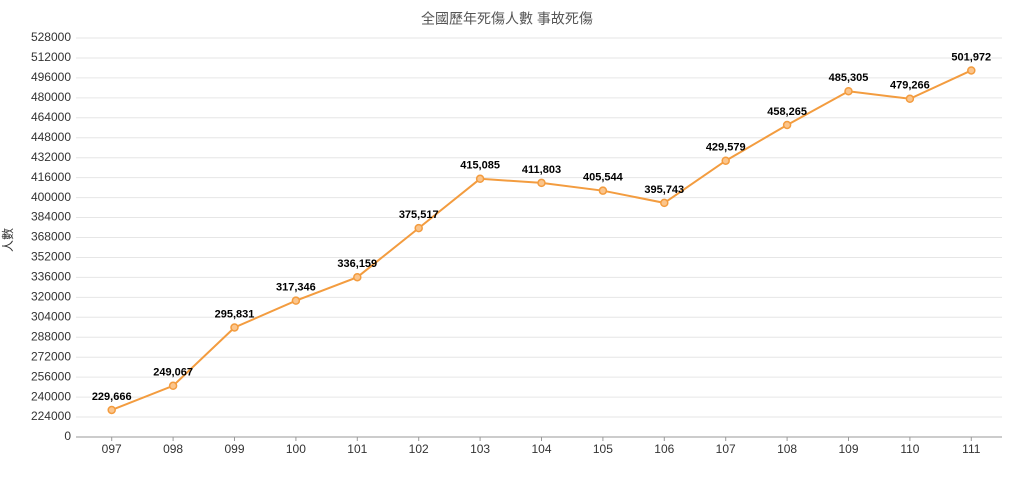  What do you see at coordinates (8, 240) in the screenshot?
I see `y-axis-label: 人數` at bounding box center [8, 240].